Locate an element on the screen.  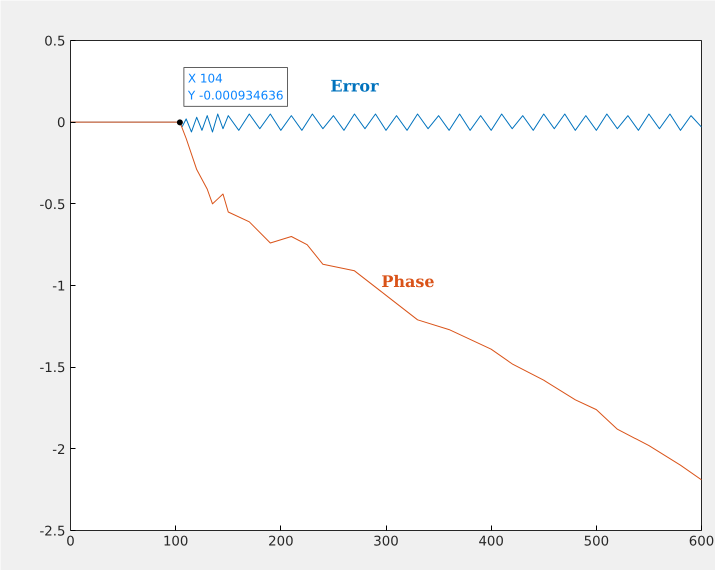
x-tick-label: 400 is located at coordinates (491, 542).